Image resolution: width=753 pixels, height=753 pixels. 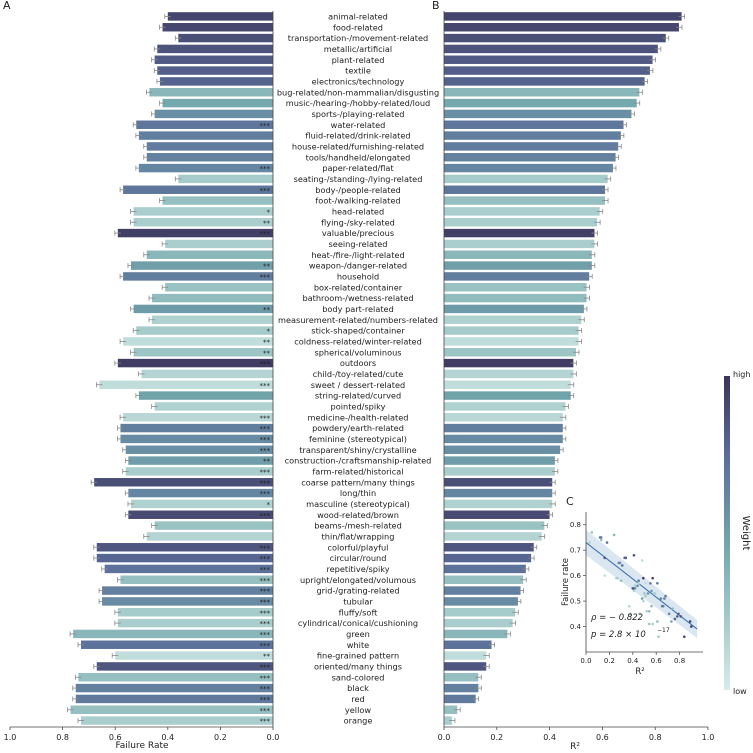 What do you see at coordinates (358, 114) in the screenshot?
I see `category-label: sports-/playing-related` at bounding box center [358, 114].